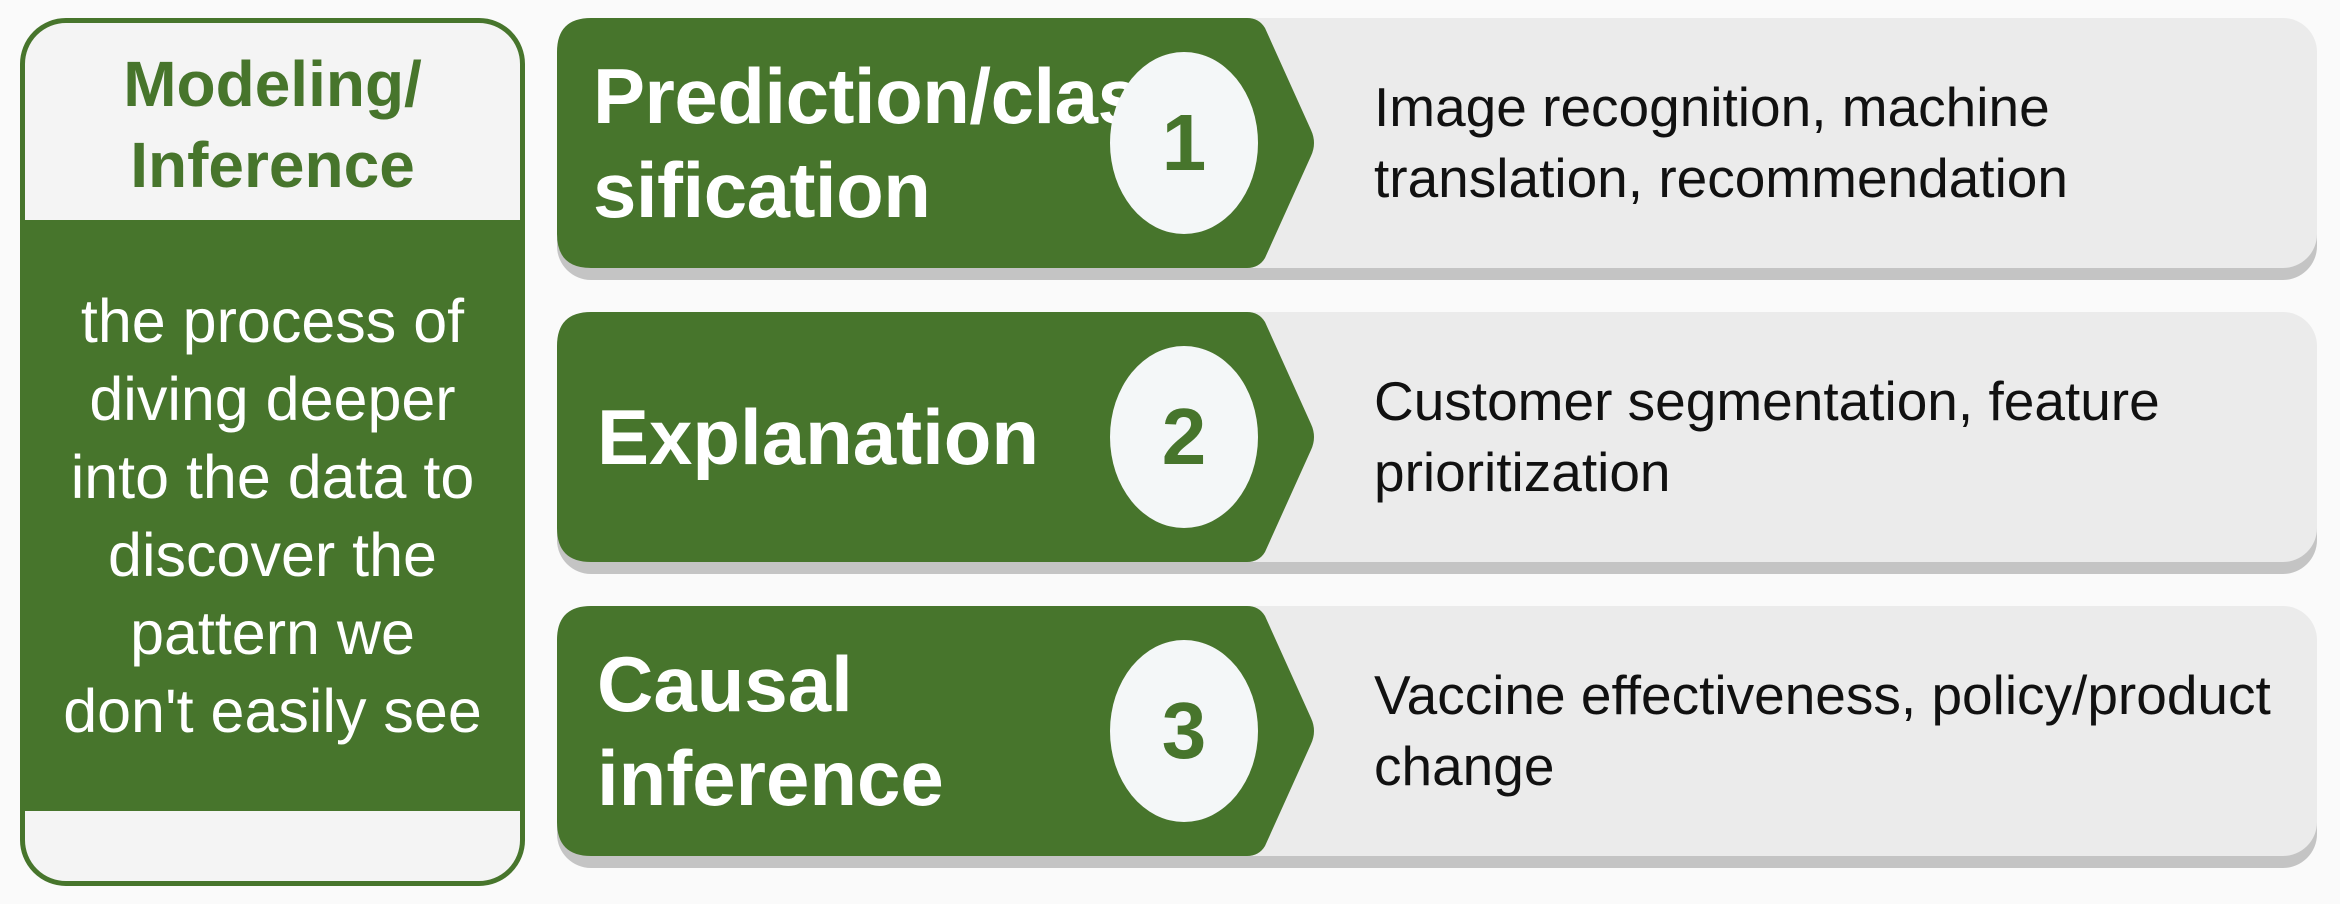 This screenshot has height=904, width=2340. Describe the element at coordinates (272, 320) in the screenshot. I see `definition-body-line: the process of` at that location.